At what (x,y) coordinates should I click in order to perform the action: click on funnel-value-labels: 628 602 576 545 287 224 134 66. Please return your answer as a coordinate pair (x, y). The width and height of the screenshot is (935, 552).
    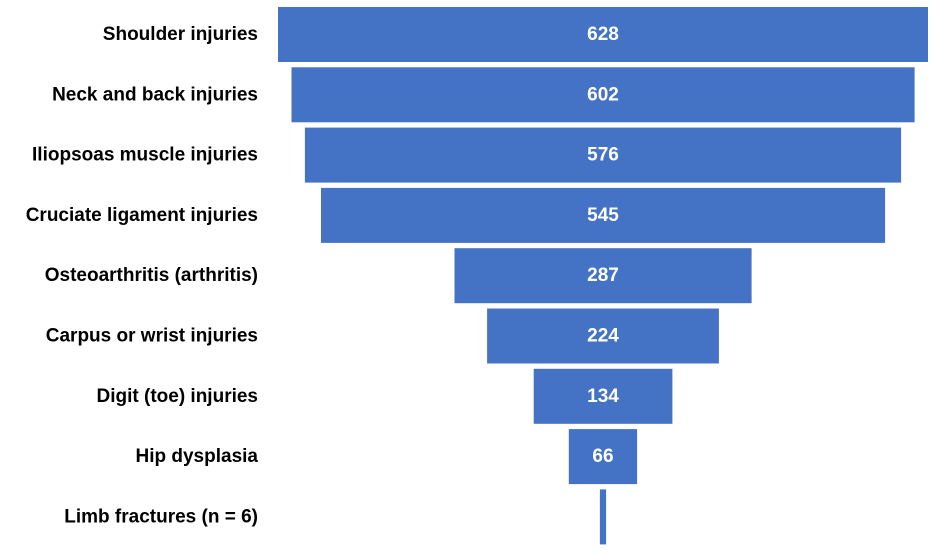
    Looking at the image, I should click on (603, 245).